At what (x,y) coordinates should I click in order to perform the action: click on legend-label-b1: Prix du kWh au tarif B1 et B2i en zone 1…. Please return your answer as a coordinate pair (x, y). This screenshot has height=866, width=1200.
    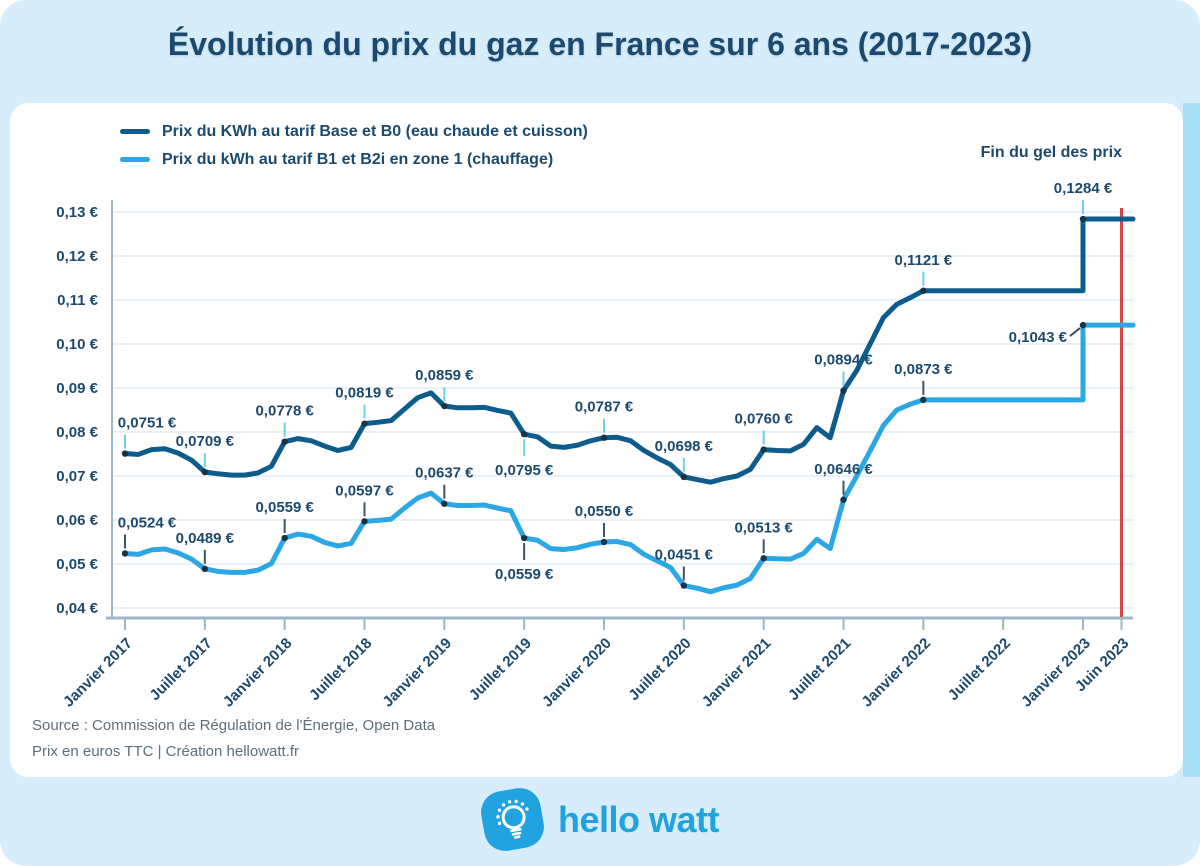
    Looking at the image, I should click on (358, 159).